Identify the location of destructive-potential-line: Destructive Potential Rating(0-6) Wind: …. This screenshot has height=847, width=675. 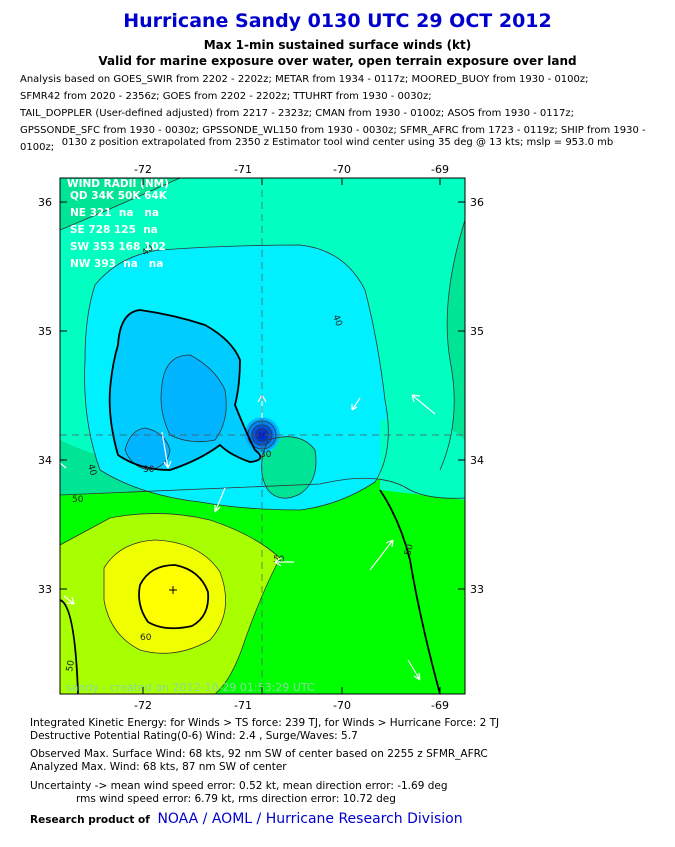
(194, 736).